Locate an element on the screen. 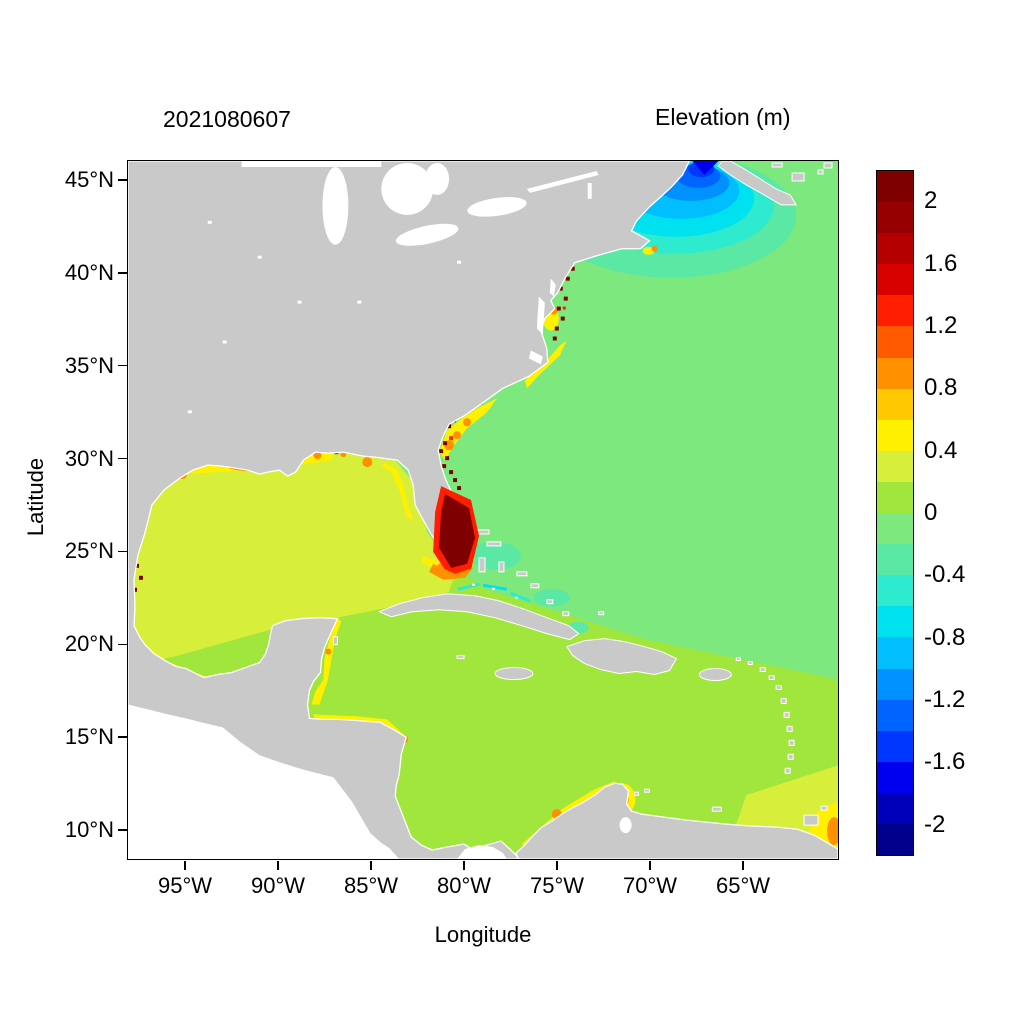 The image size is (1024, 1024). colorbar-label: 1.2 is located at coordinates (941, 325).